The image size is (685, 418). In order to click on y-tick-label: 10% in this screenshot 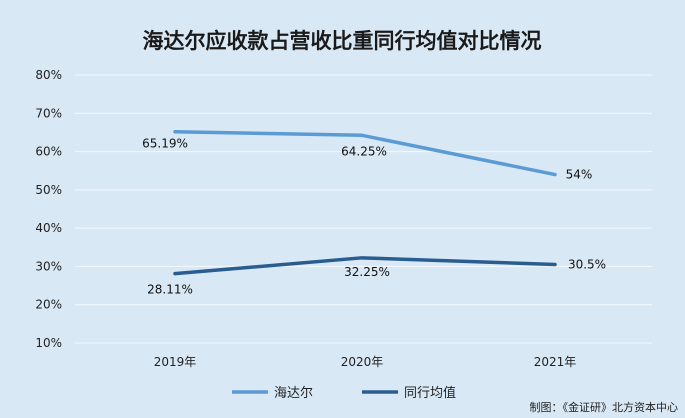, I will do `click(48, 343)`.